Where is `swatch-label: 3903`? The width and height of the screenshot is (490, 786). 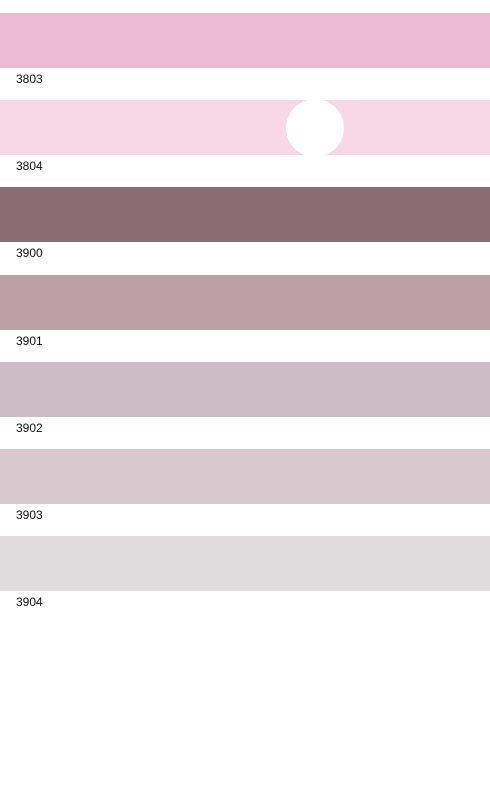
swatch-label: 3903 is located at coordinates (29, 515).